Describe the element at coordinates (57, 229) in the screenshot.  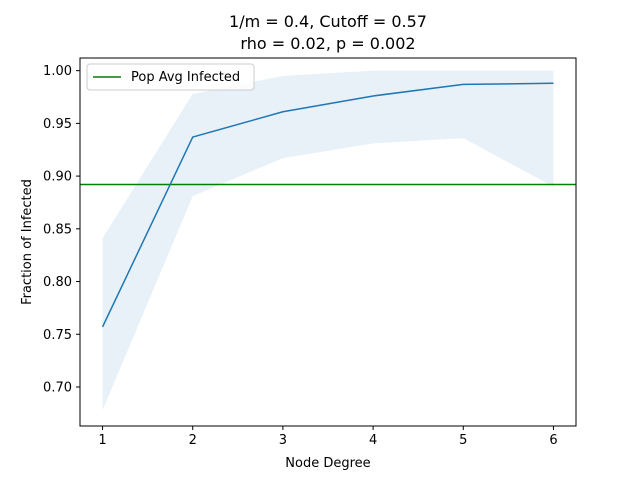
I see `y-tick-label: 0.85` at that location.